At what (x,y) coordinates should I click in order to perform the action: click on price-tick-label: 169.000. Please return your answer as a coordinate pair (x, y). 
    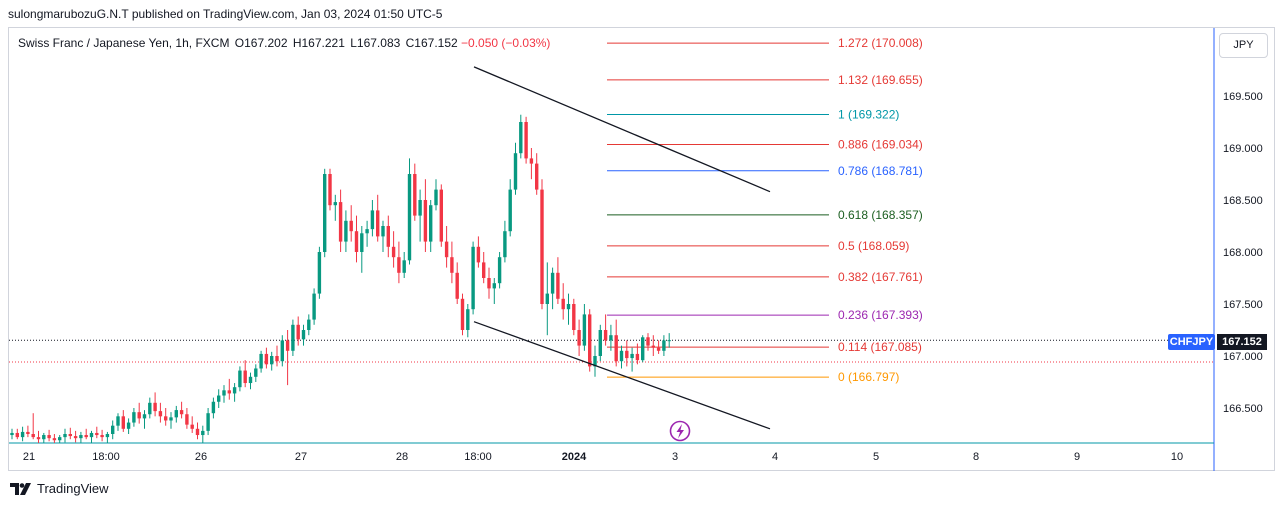
    Looking at the image, I should click on (1243, 149).